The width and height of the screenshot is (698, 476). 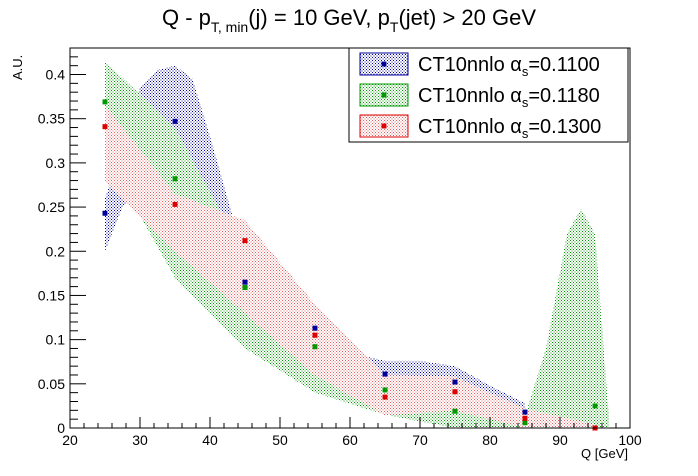 What do you see at coordinates (319, 17) in the screenshot?
I see `title-mid: (j) = 10 GeV, p` at bounding box center [319, 17].